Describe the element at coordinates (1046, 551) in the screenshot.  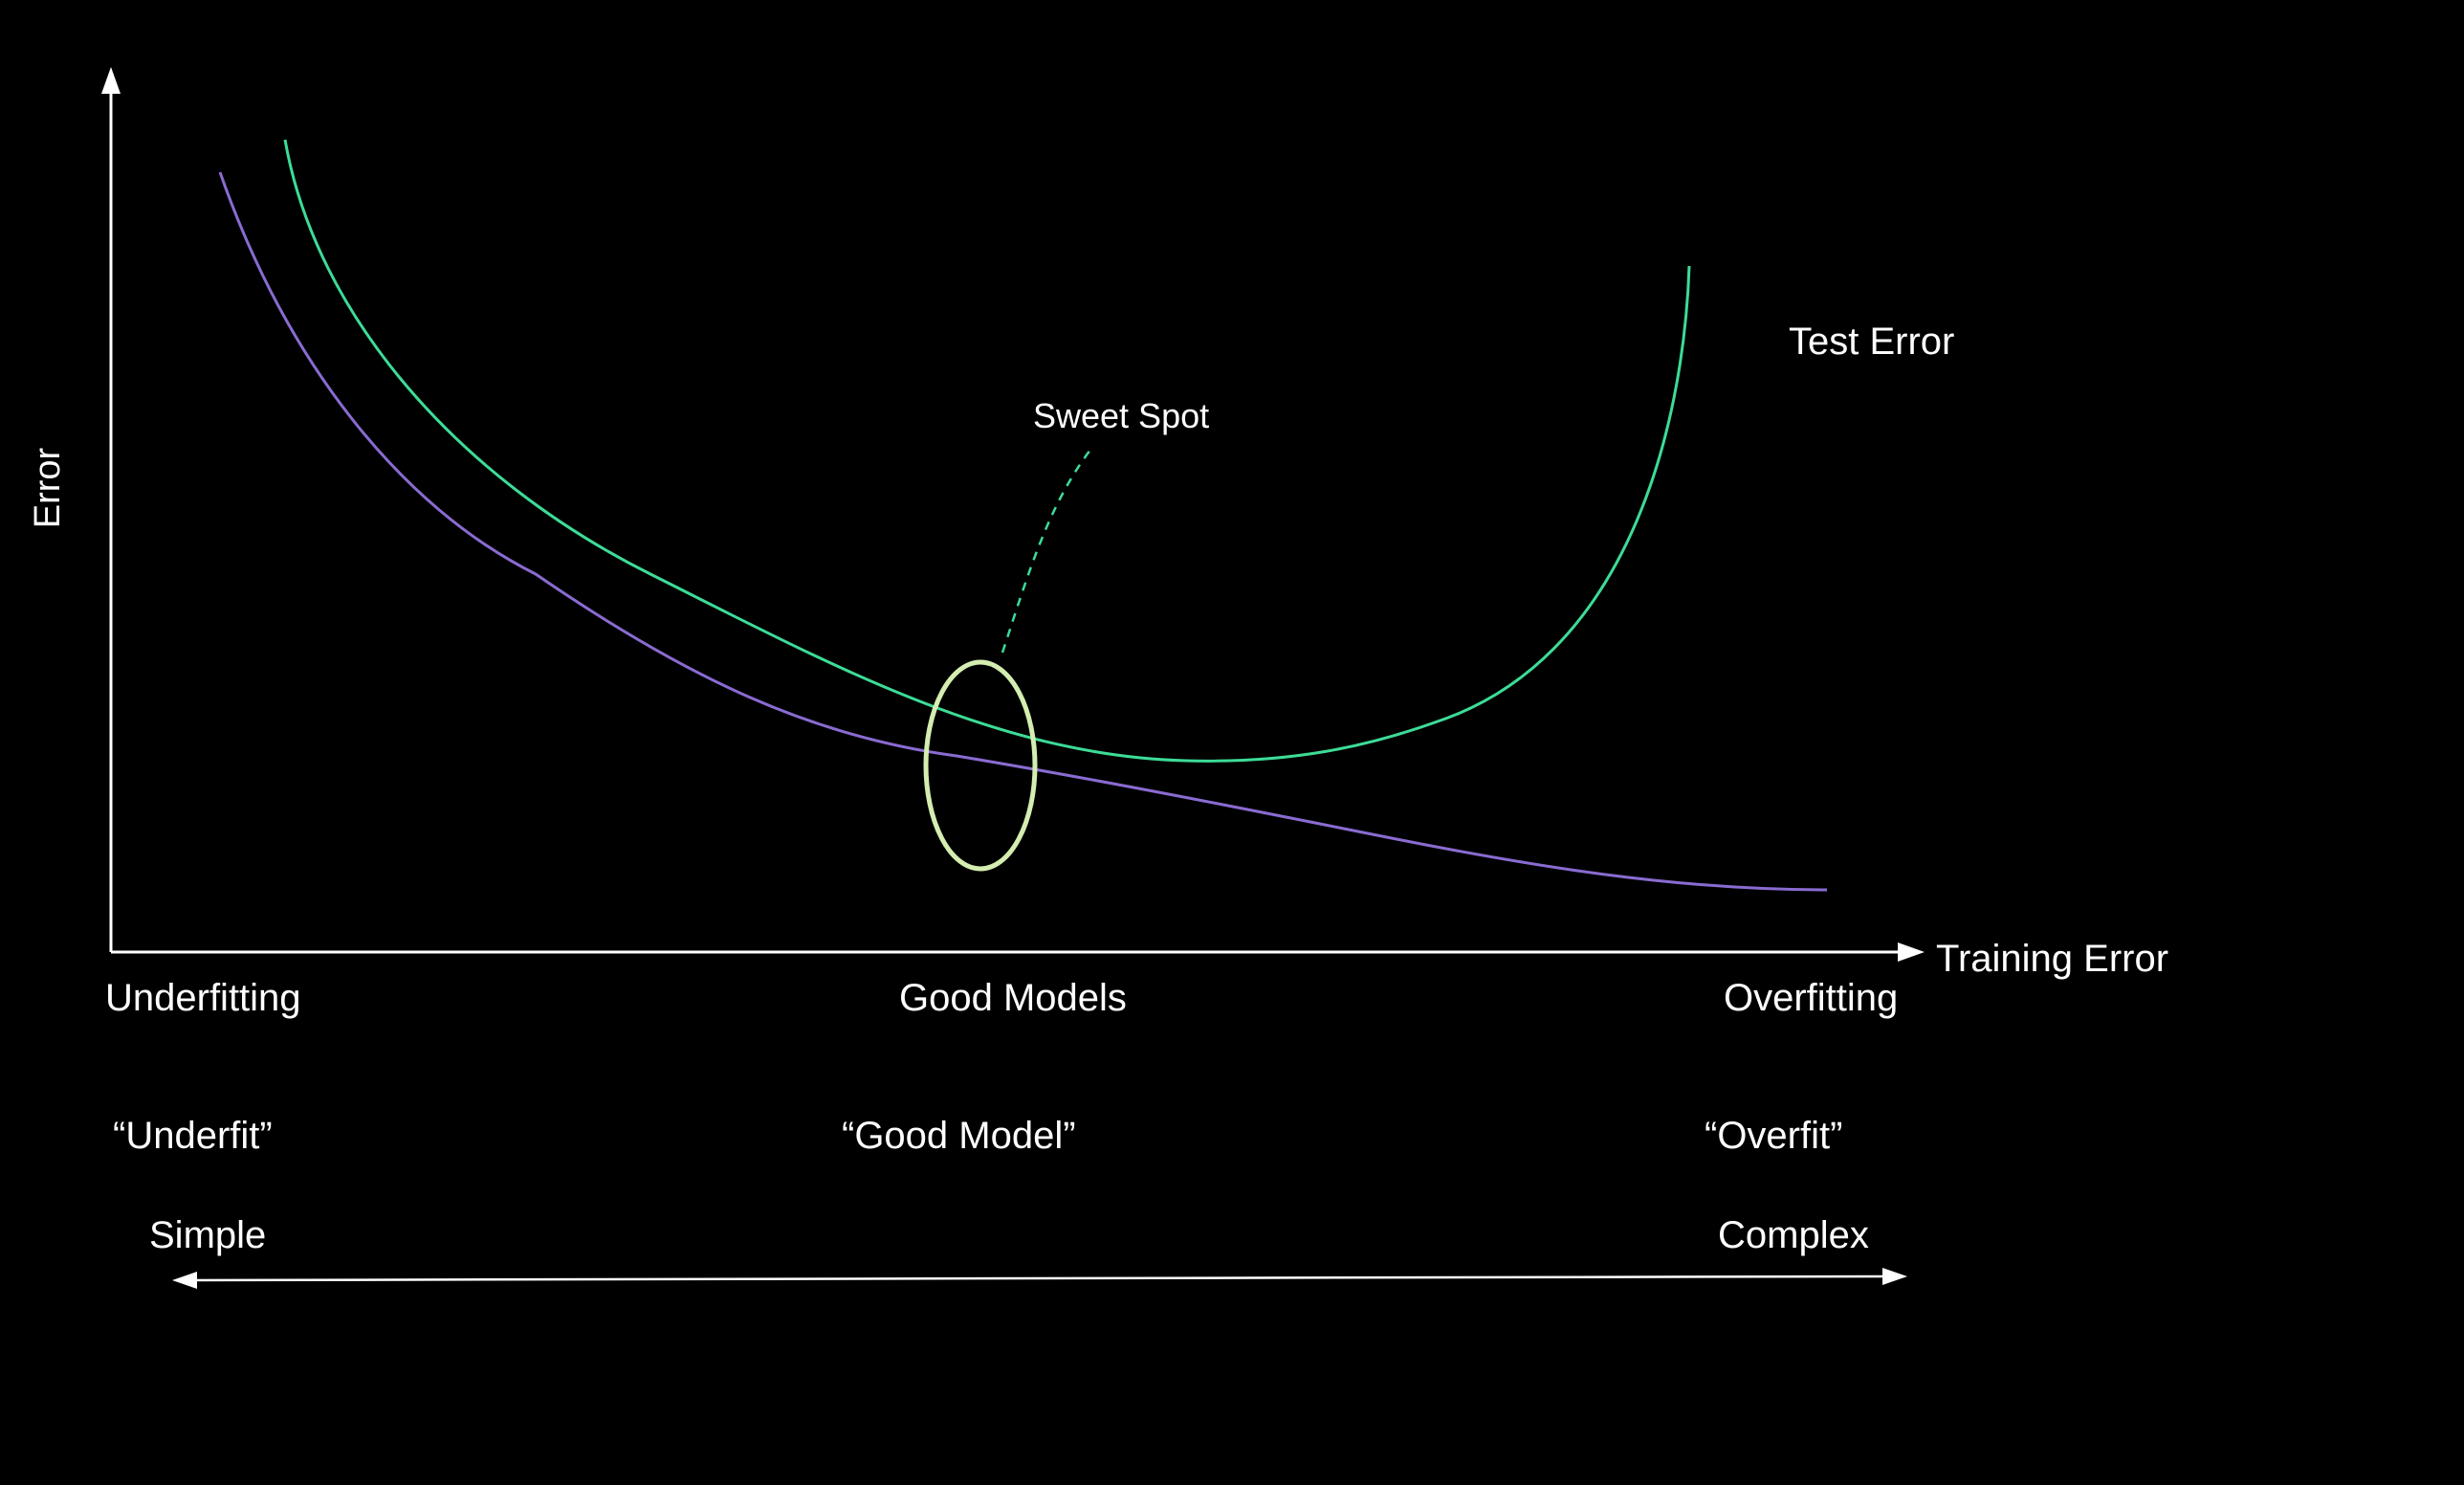
I see `sweet-spot-leader-line` at that location.